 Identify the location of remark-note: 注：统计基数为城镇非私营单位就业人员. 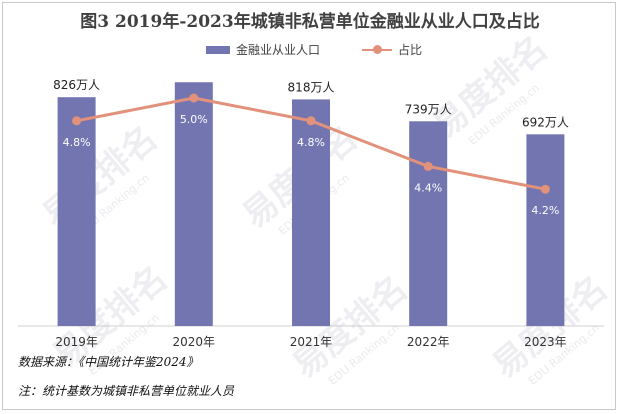
(126, 391).